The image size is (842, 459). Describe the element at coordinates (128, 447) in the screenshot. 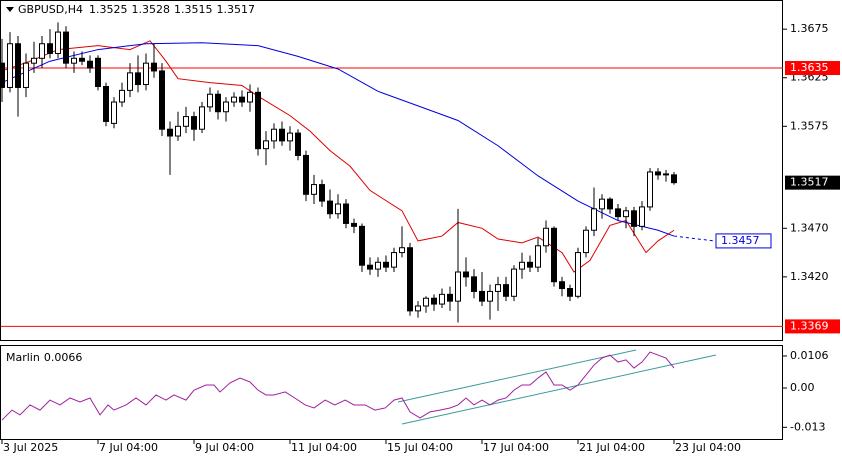

I see `x-tick-label: 7 Jul 04:00` at that location.